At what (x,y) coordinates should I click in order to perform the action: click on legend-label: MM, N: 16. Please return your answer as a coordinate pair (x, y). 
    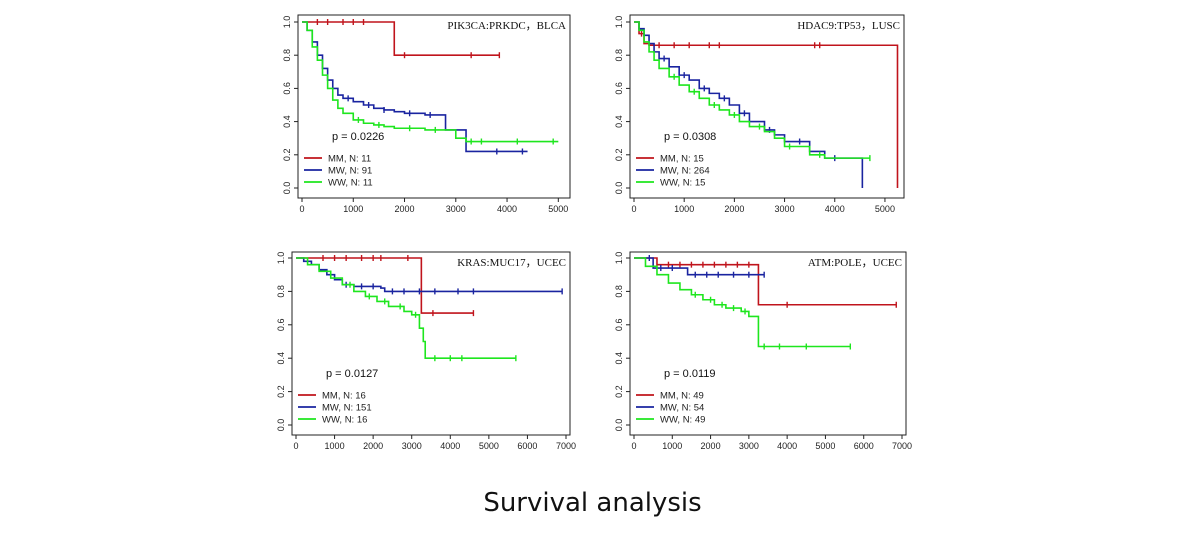
    Looking at the image, I should click on (344, 396).